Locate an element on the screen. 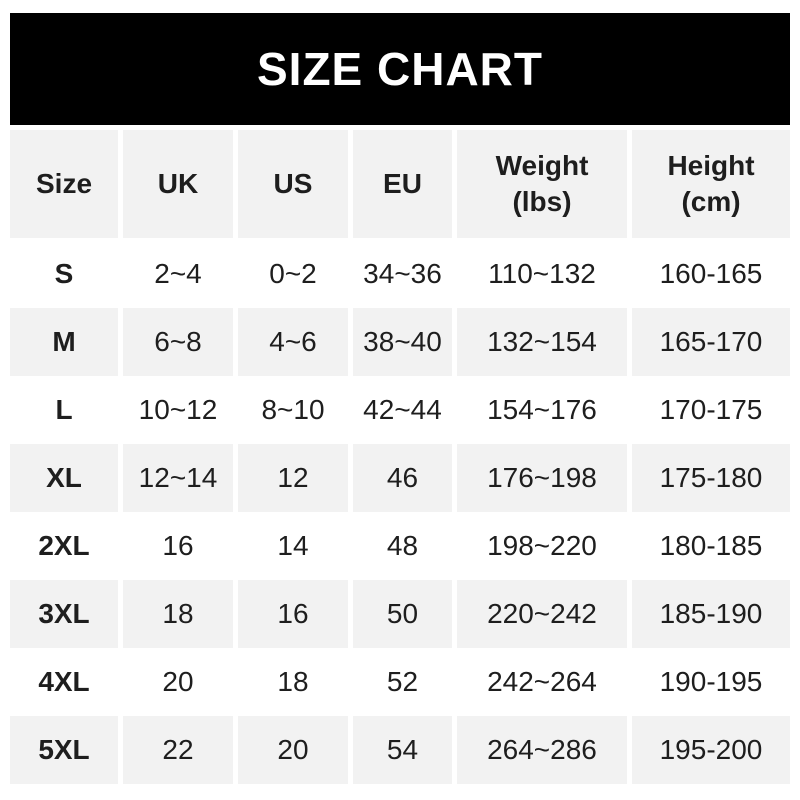  table-row-s: S 2~4 0~2 34~36 110~132 160-165 is located at coordinates (400, 274).